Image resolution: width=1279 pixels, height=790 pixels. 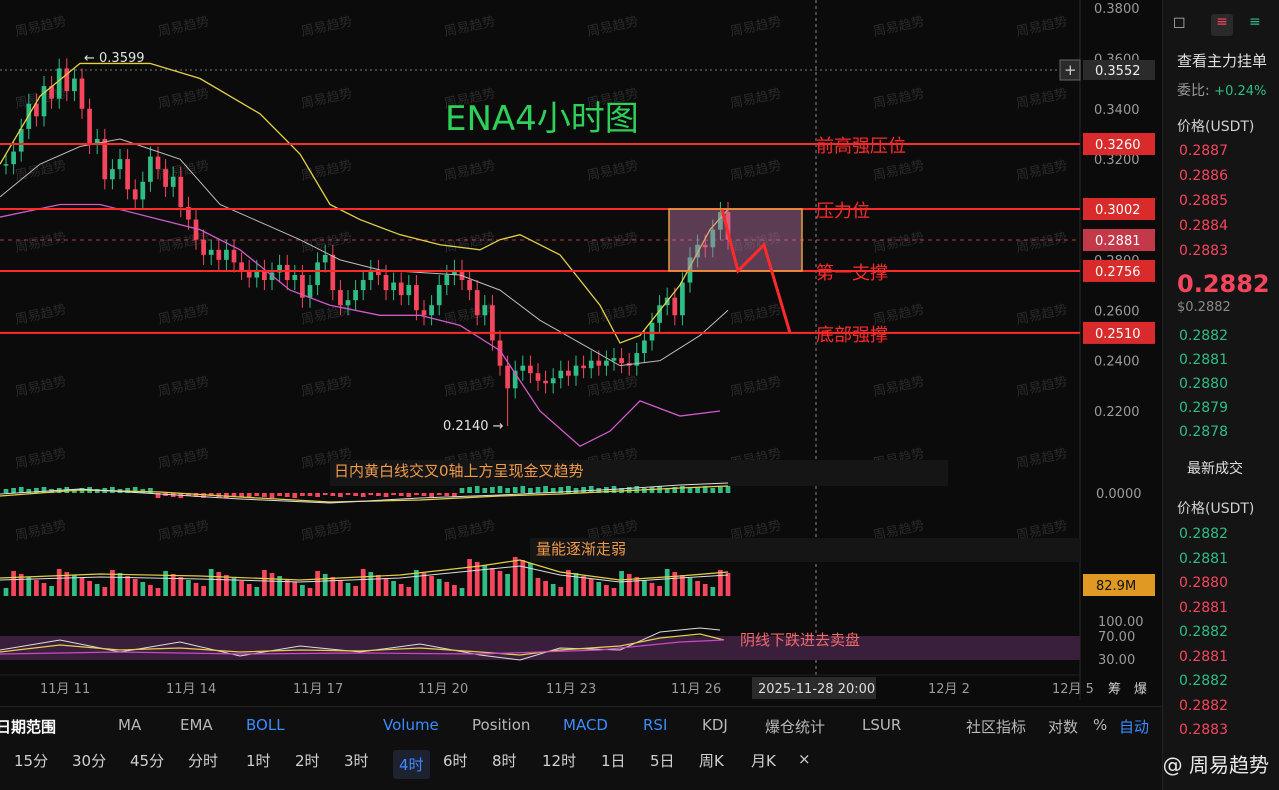 I want to click on bid-price: 0.2880, so click(x=1203, y=384).